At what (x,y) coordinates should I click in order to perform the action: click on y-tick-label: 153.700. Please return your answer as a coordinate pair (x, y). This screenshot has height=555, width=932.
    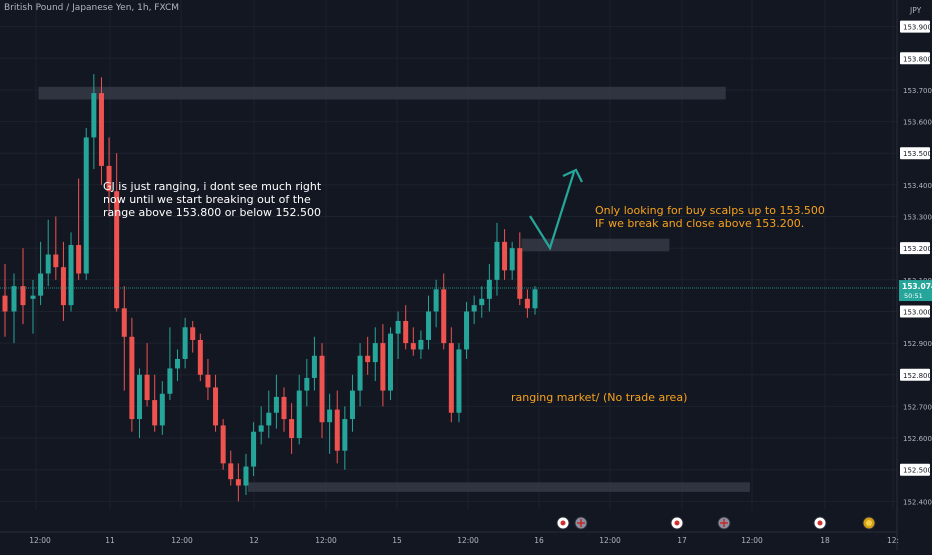
    Looking at the image, I should click on (917, 91).